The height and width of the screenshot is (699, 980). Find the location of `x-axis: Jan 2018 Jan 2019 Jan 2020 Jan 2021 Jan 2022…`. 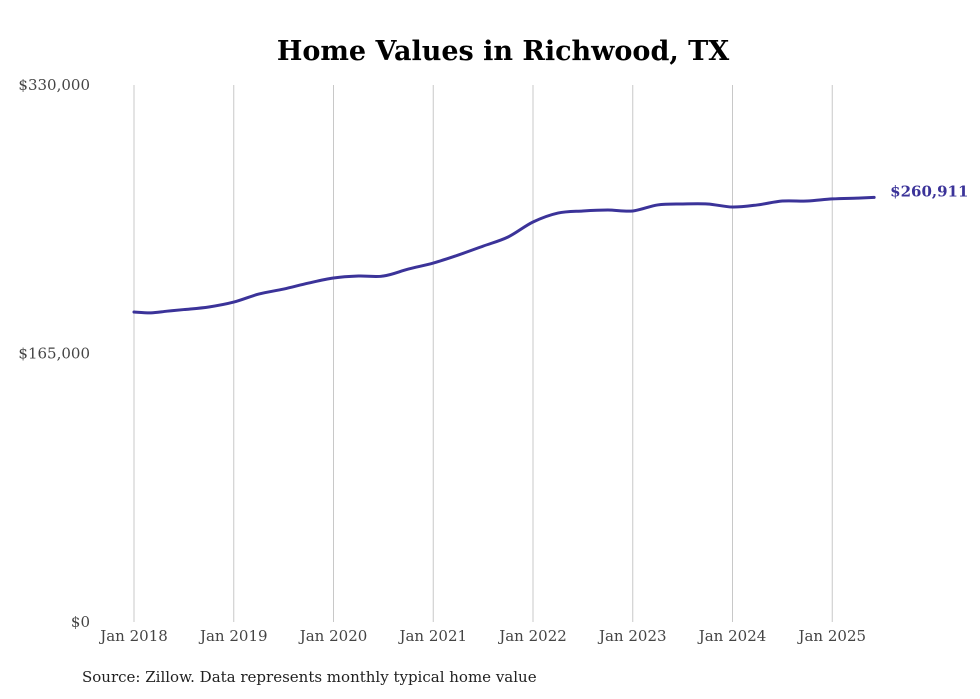

x-axis: Jan 2018 Jan 2019 Jan 2020 Jan 2021 Jan 2022… is located at coordinates (482, 636).